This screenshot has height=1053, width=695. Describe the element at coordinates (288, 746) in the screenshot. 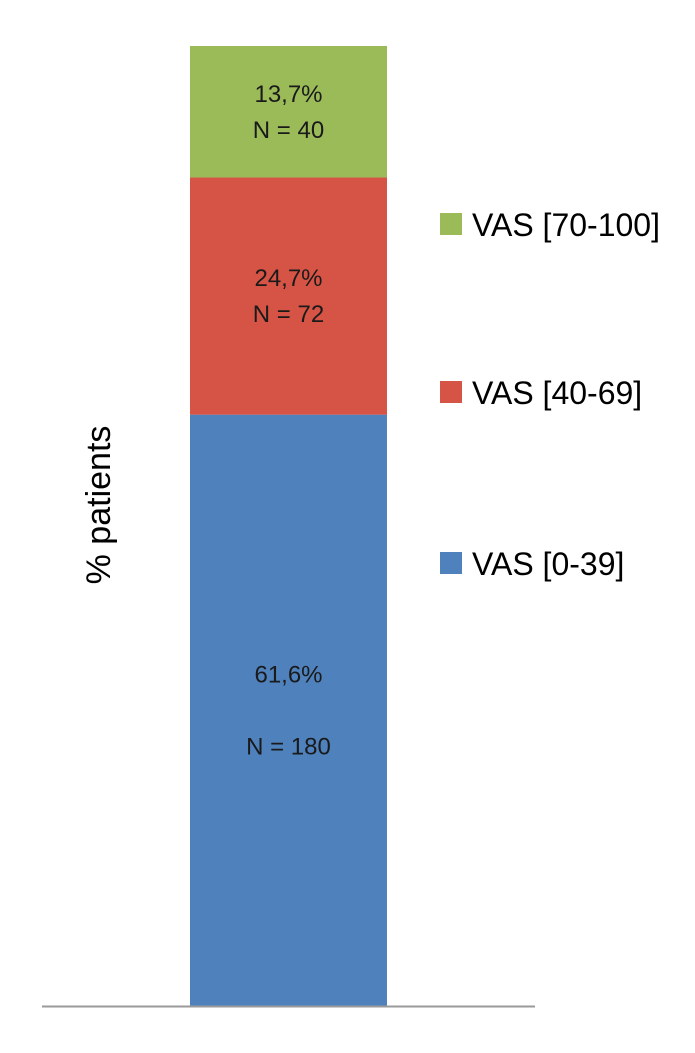

I see `segment-n-label: N = 180` at that location.